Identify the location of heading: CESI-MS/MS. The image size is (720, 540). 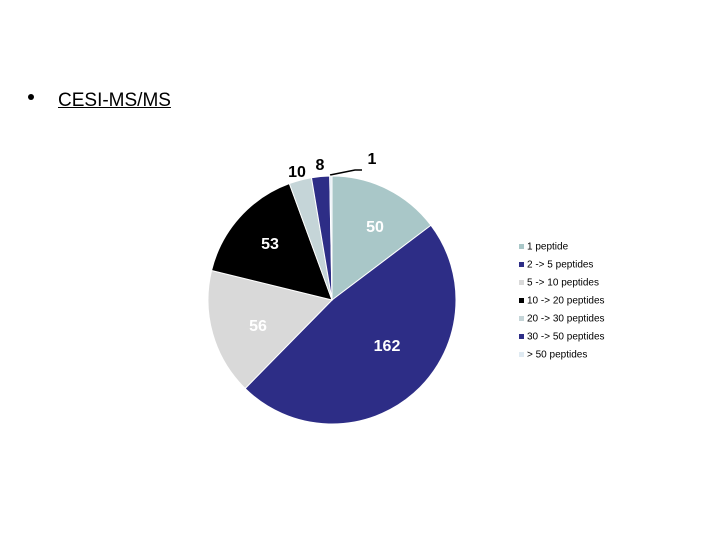
(114, 100).